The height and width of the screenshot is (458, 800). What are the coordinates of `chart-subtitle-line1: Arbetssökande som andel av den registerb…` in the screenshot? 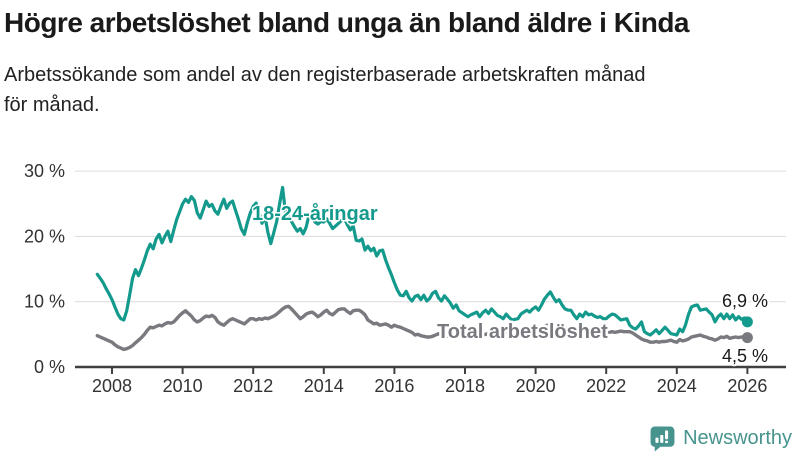 It's located at (325, 74).